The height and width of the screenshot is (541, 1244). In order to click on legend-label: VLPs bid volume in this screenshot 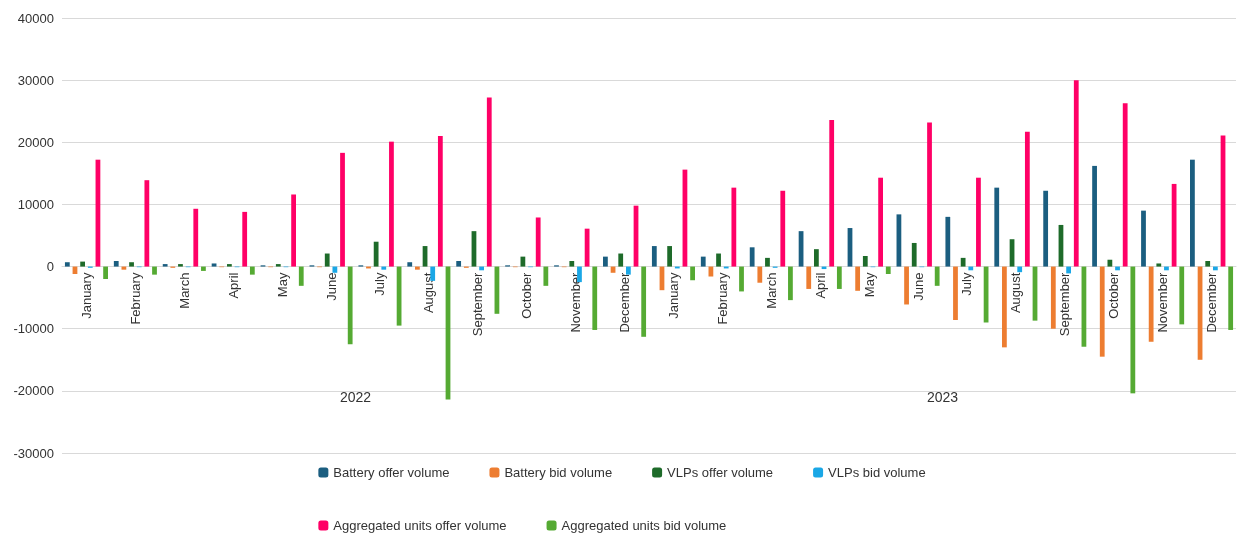, I will do `click(877, 472)`.